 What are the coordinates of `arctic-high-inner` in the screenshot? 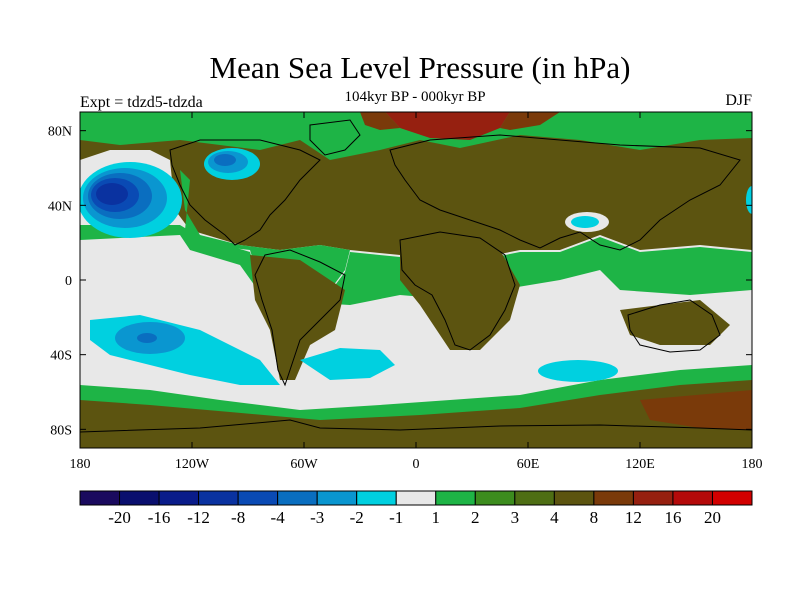 It's located at (460, 121).